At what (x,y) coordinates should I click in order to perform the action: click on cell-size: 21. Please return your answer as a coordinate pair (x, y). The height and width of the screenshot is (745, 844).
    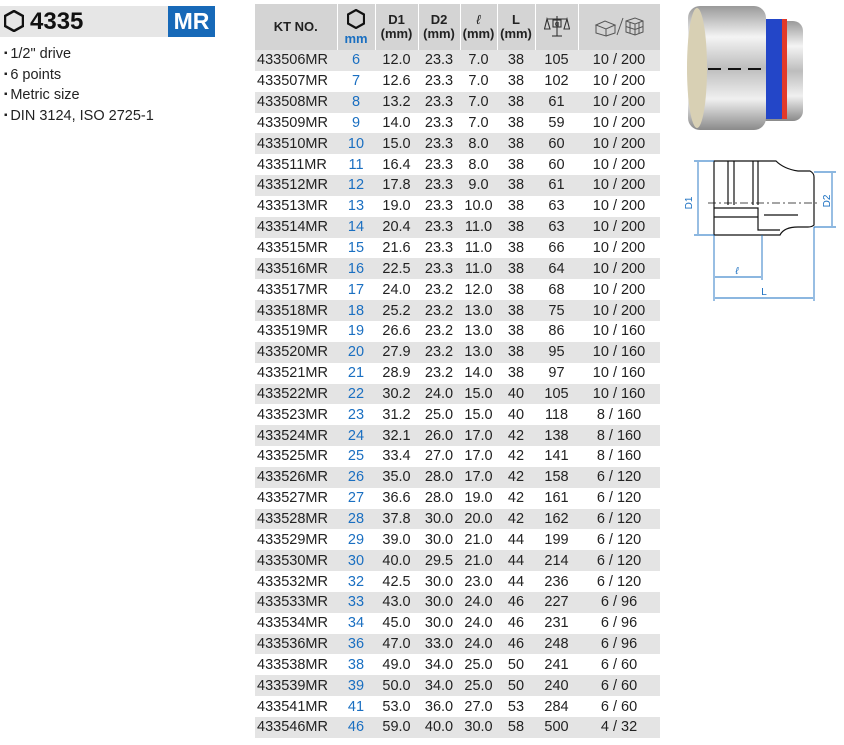
    Looking at the image, I should click on (356, 373).